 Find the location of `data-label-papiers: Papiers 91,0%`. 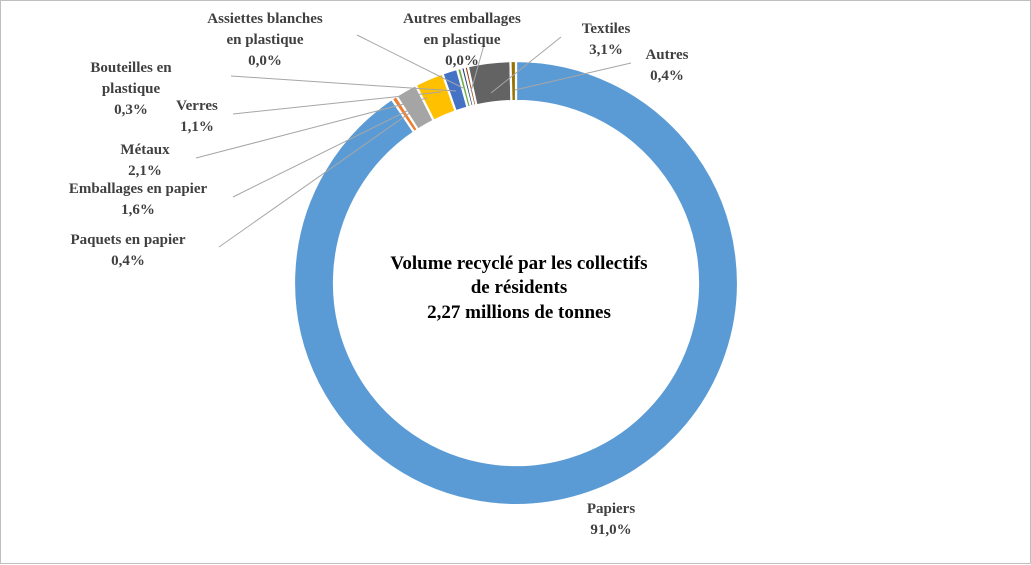

data-label-papiers: Papiers 91,0% is located at coordinates (611, 519).